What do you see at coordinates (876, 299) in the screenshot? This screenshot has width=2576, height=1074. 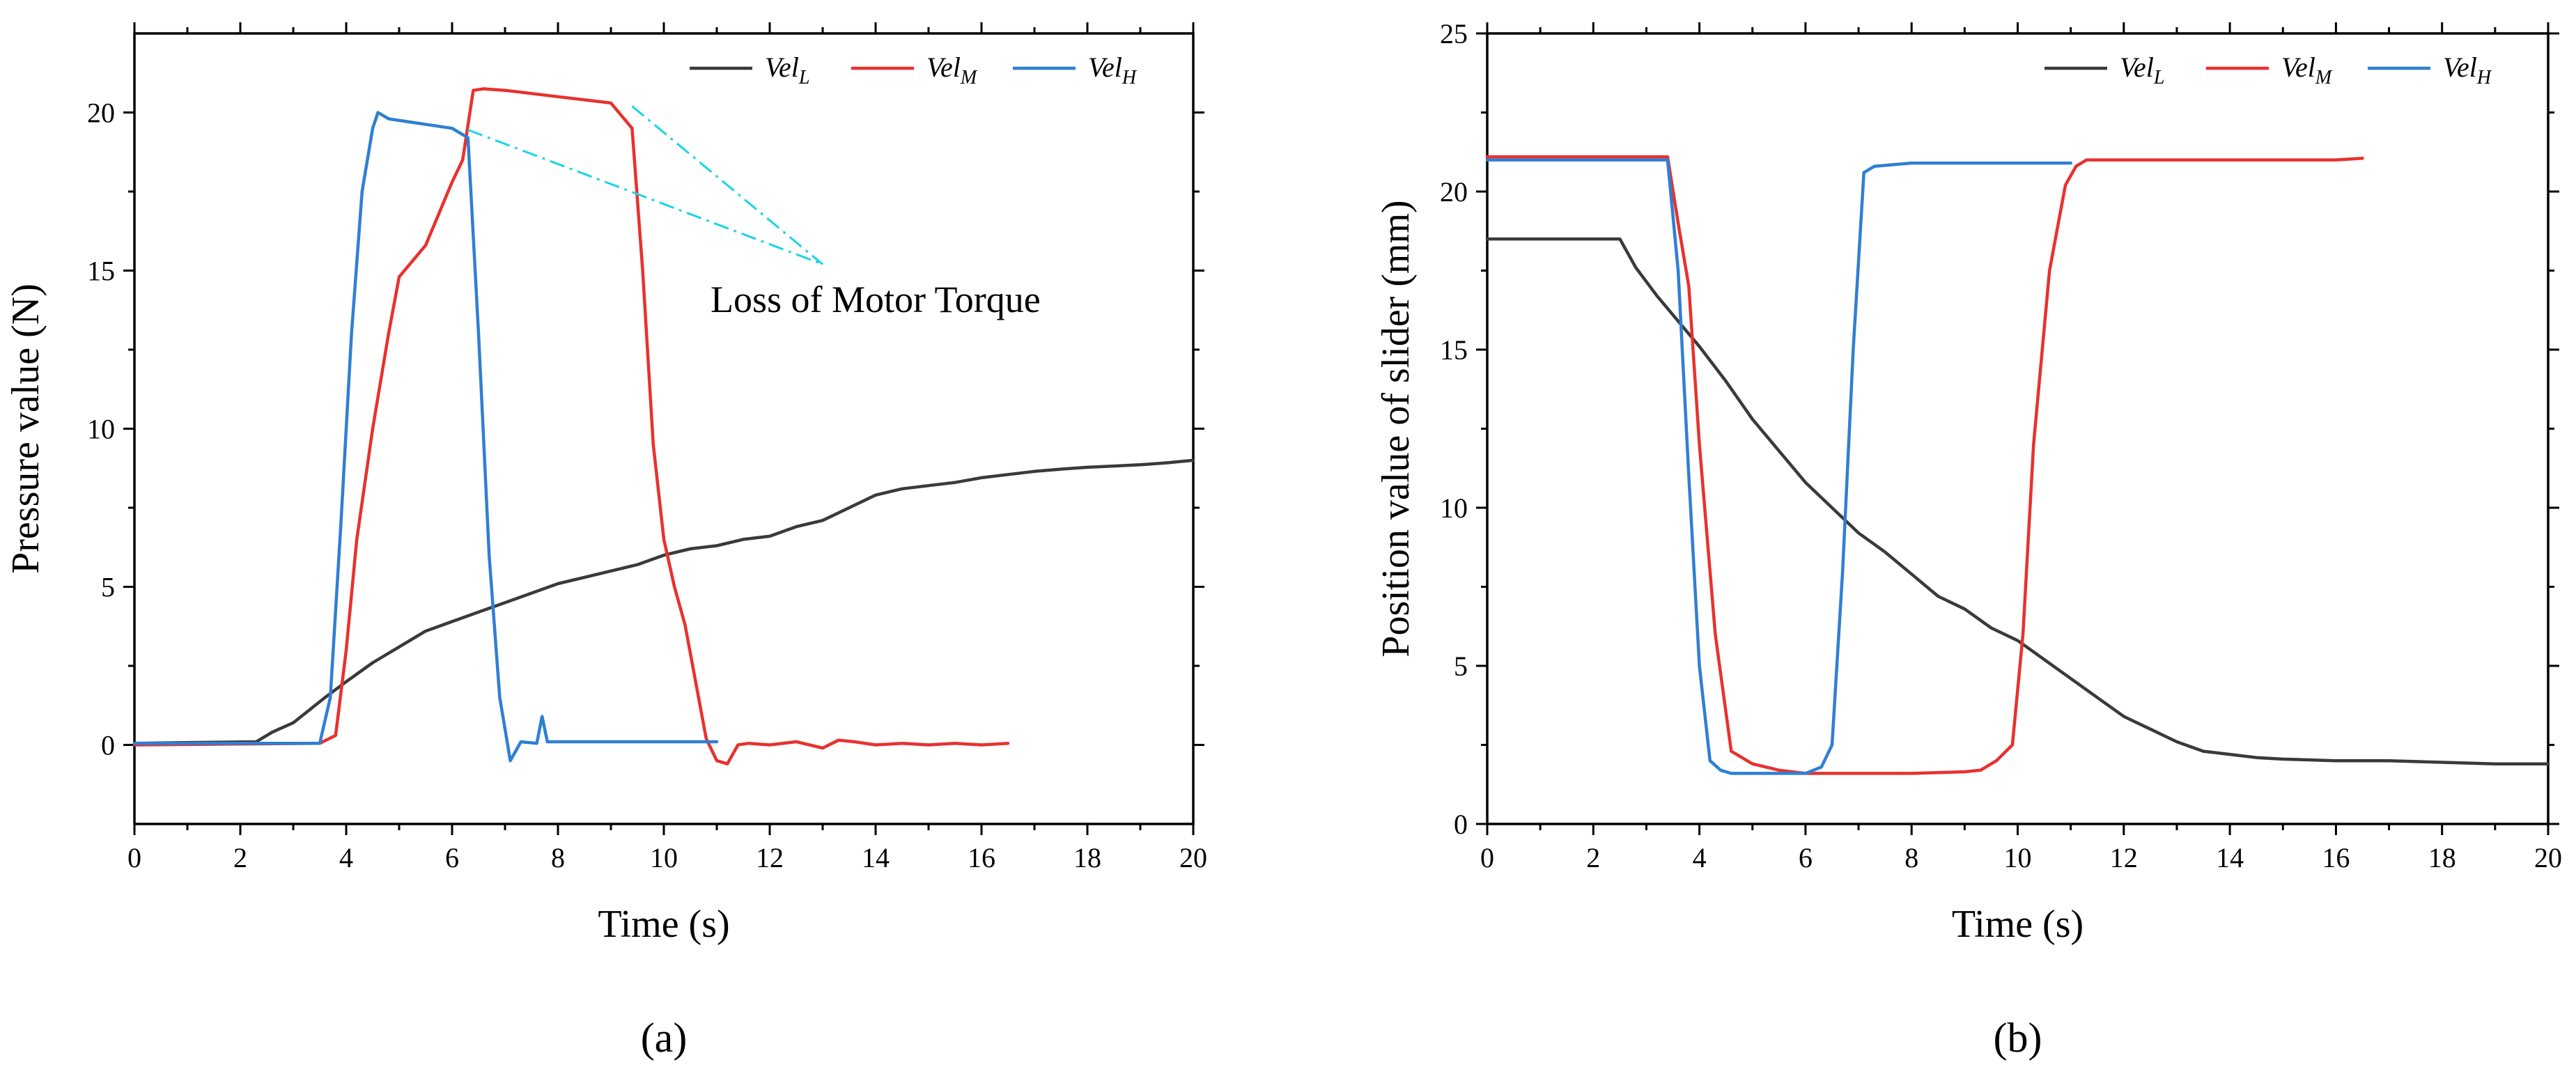 I see `annotation-label: Loss of Motor Torque` at bounding box center [876, 299].